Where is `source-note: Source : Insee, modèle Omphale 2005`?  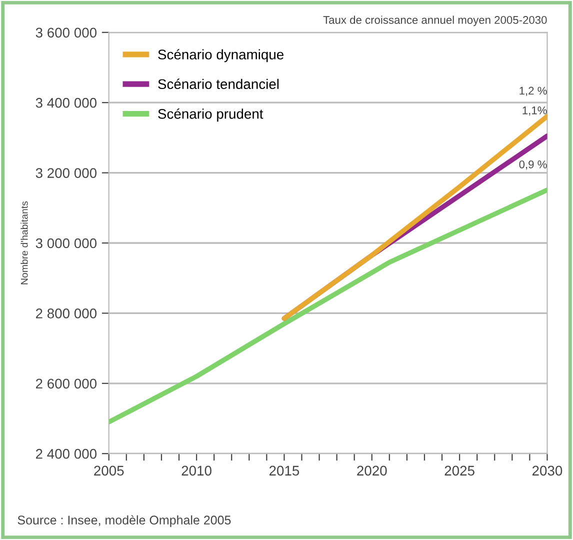 source-note: Source : Insee, modèle Omphale 2005 is located at coordinates (124, 521).